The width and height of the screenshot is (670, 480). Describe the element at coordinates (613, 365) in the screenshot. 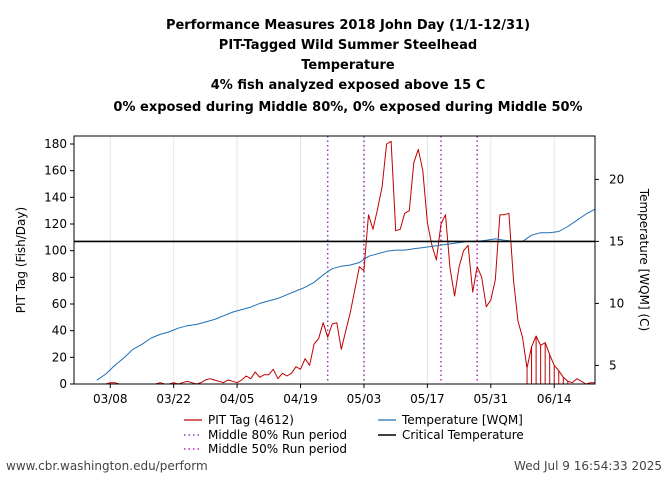

I see `y2-tick-label-0: 5` at that location.